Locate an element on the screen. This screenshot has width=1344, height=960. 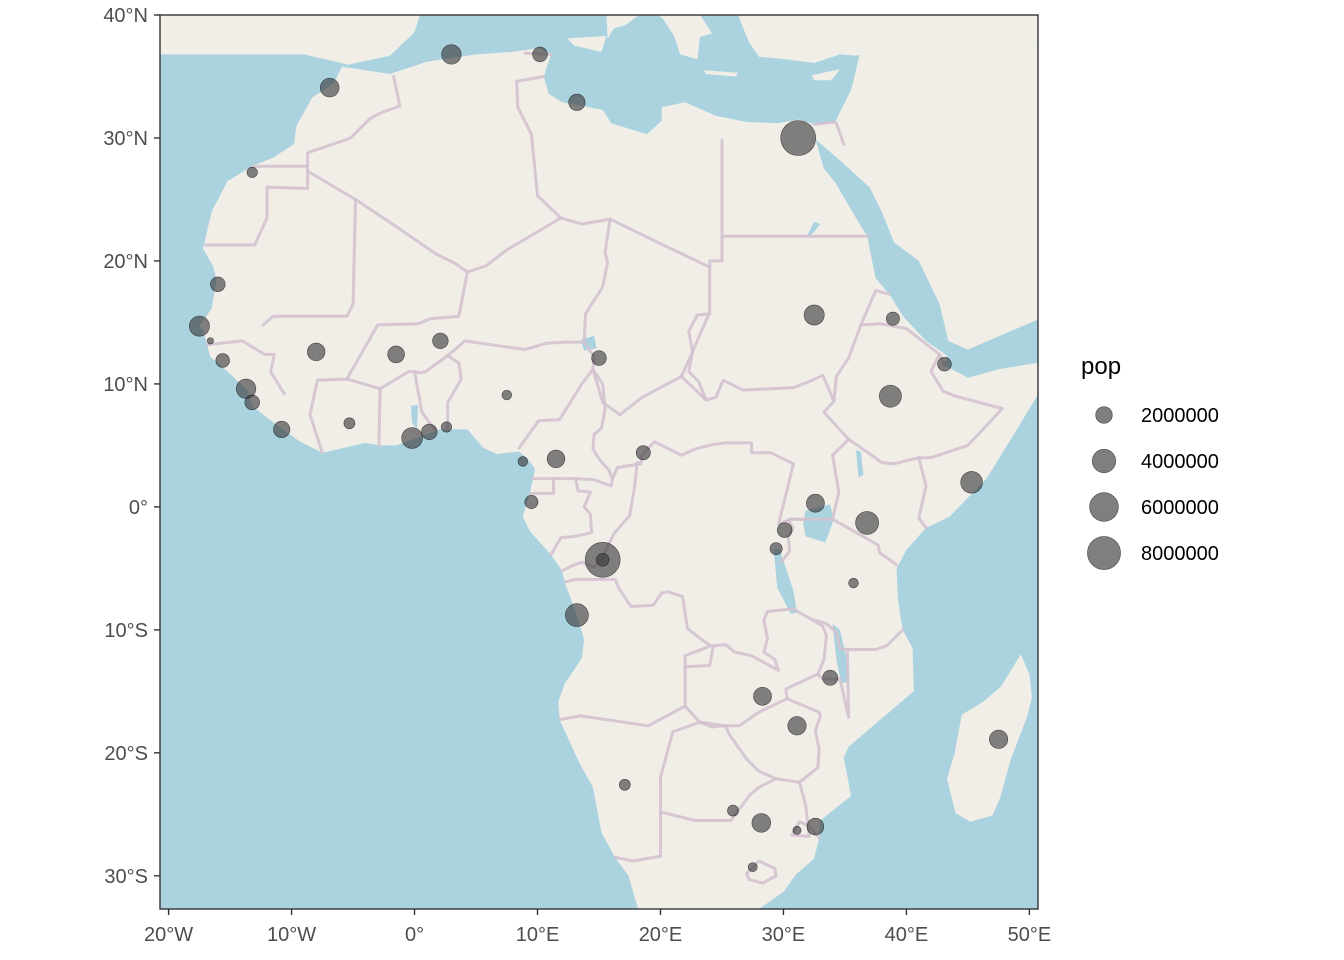
y-tick-label: 30°N is located at coordinates (125, 139).